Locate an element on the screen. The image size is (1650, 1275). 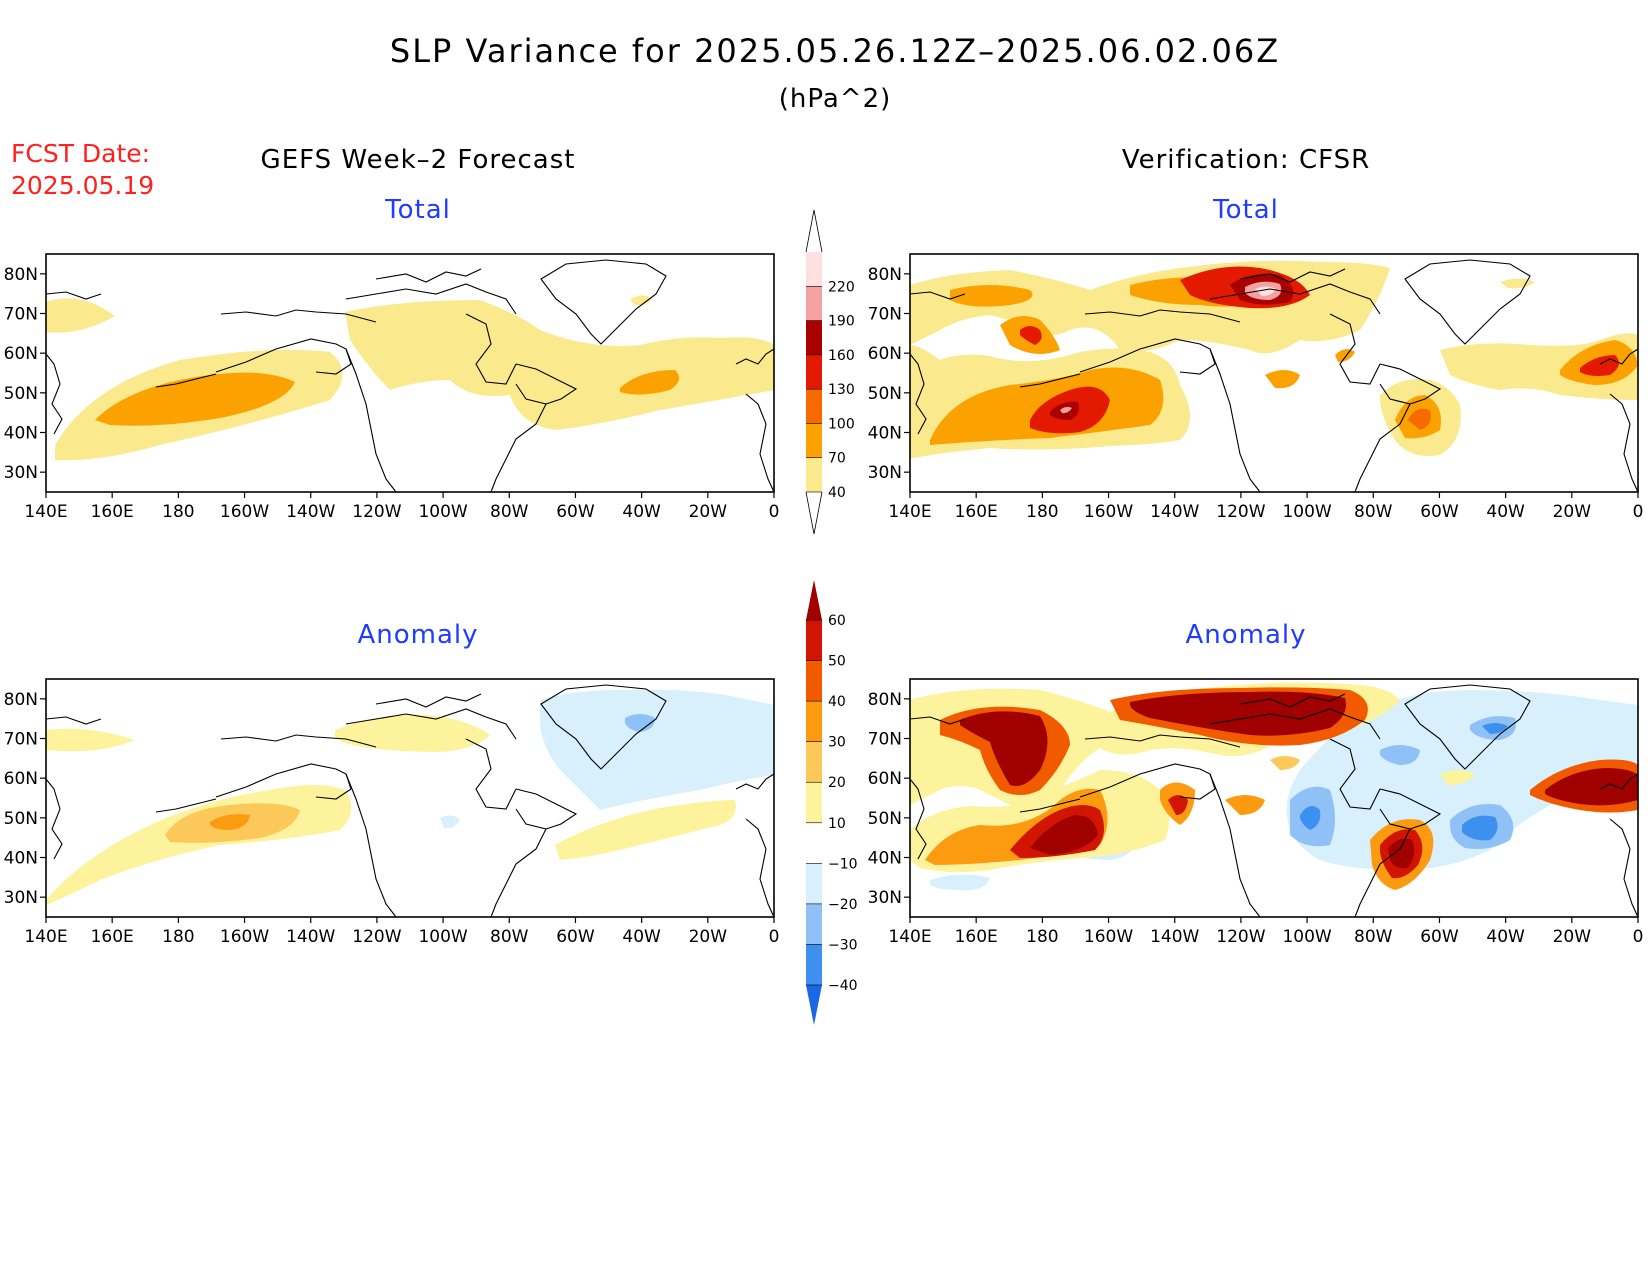
coastlines-forecast-total is located at coordinates (410, 376).